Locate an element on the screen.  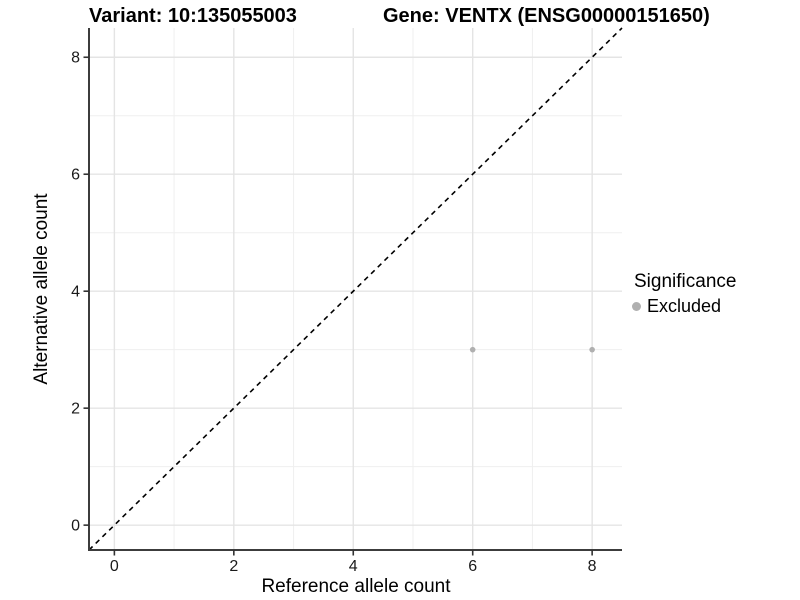
legend-item-label: Excluded is located at coordinates (684, 306).